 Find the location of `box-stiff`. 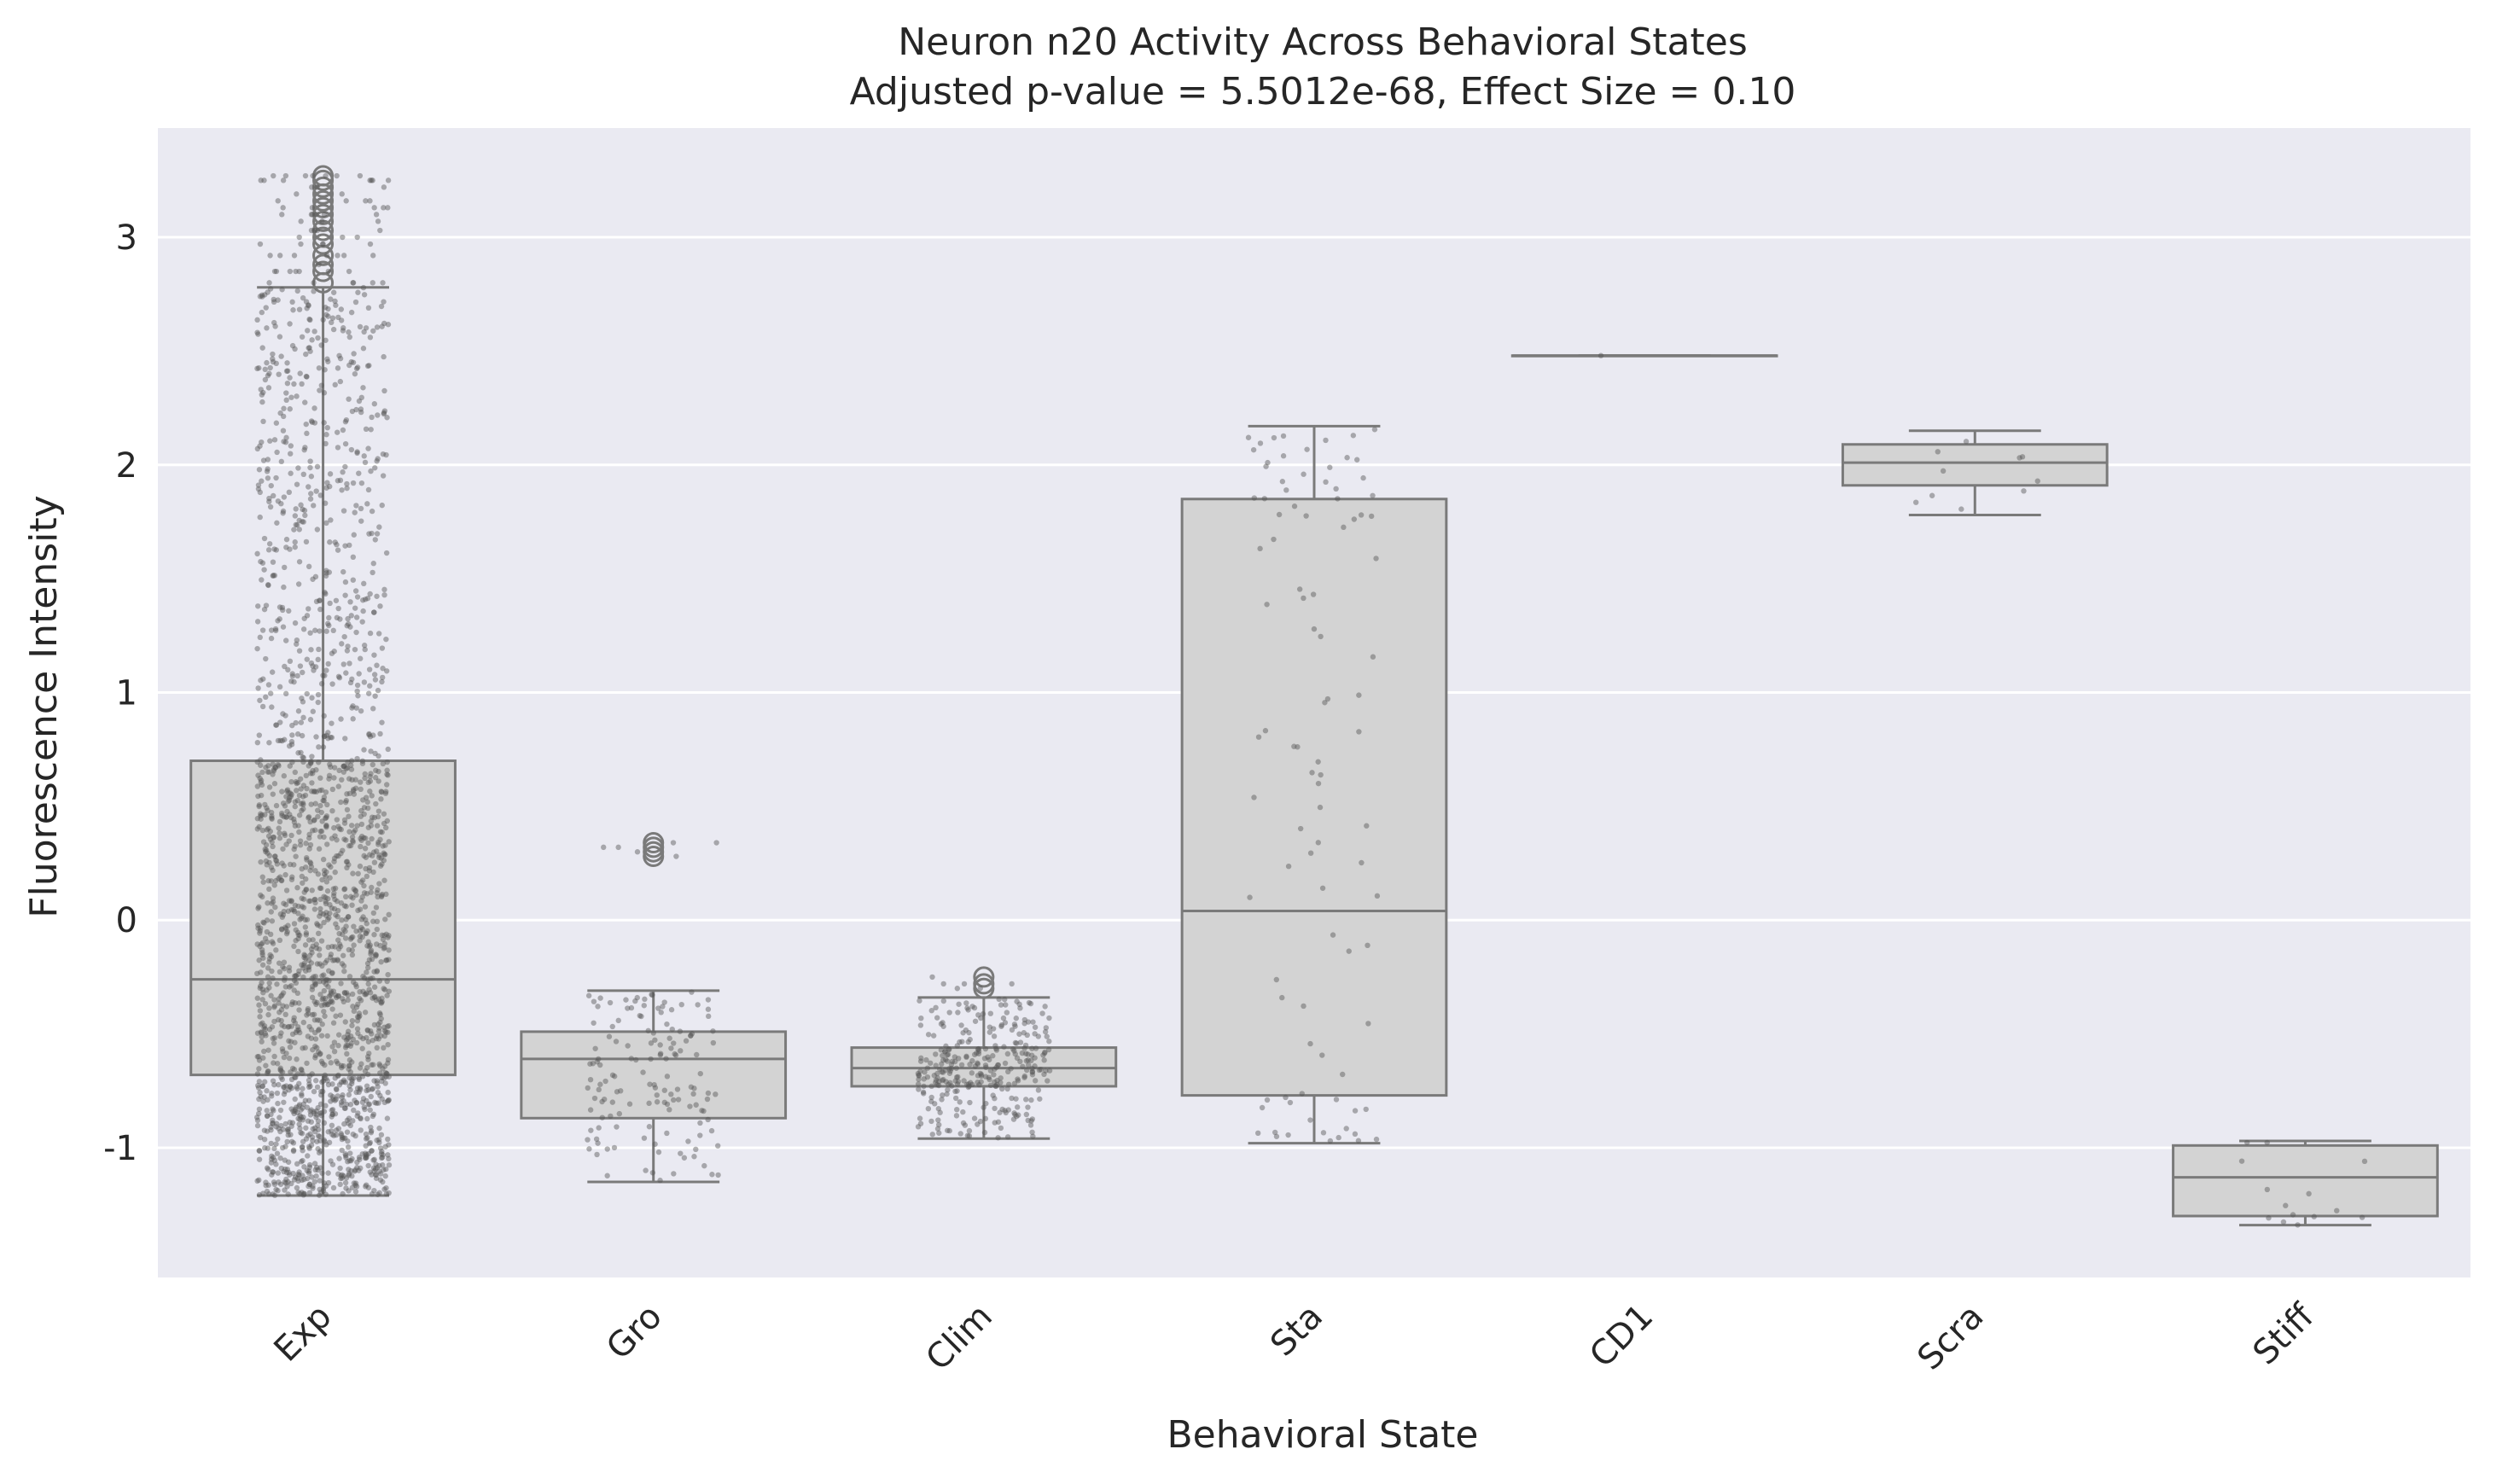

box-stiff is located at coordinates (2305, 1183).